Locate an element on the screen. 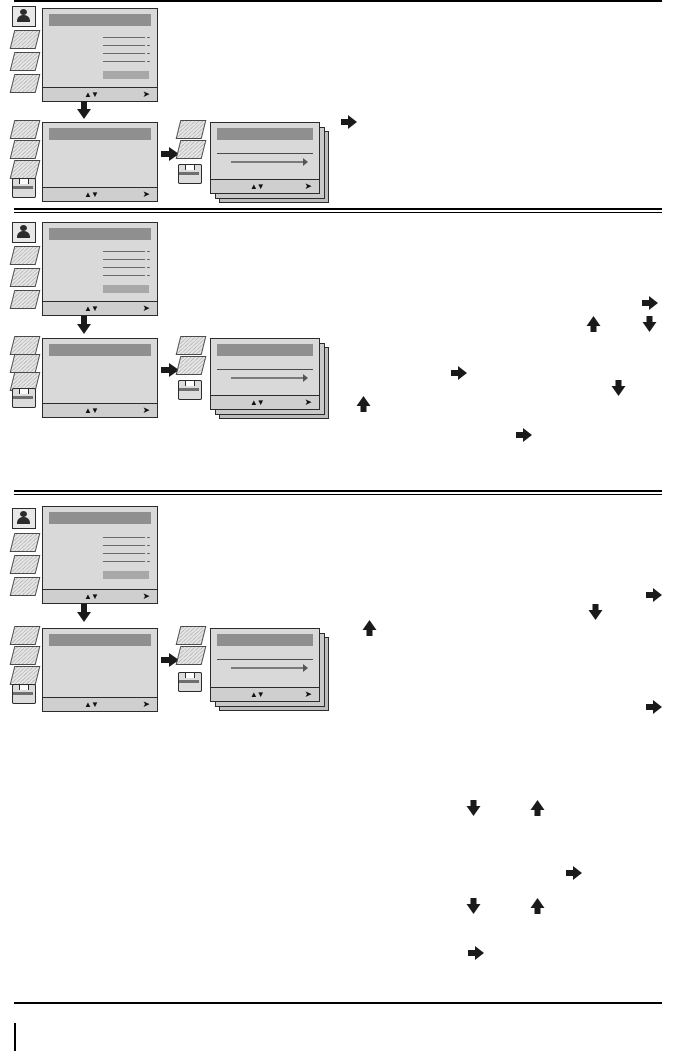  menu-screen-s3-top: ▲▼ ➤ is located at coordinates (100, 555).